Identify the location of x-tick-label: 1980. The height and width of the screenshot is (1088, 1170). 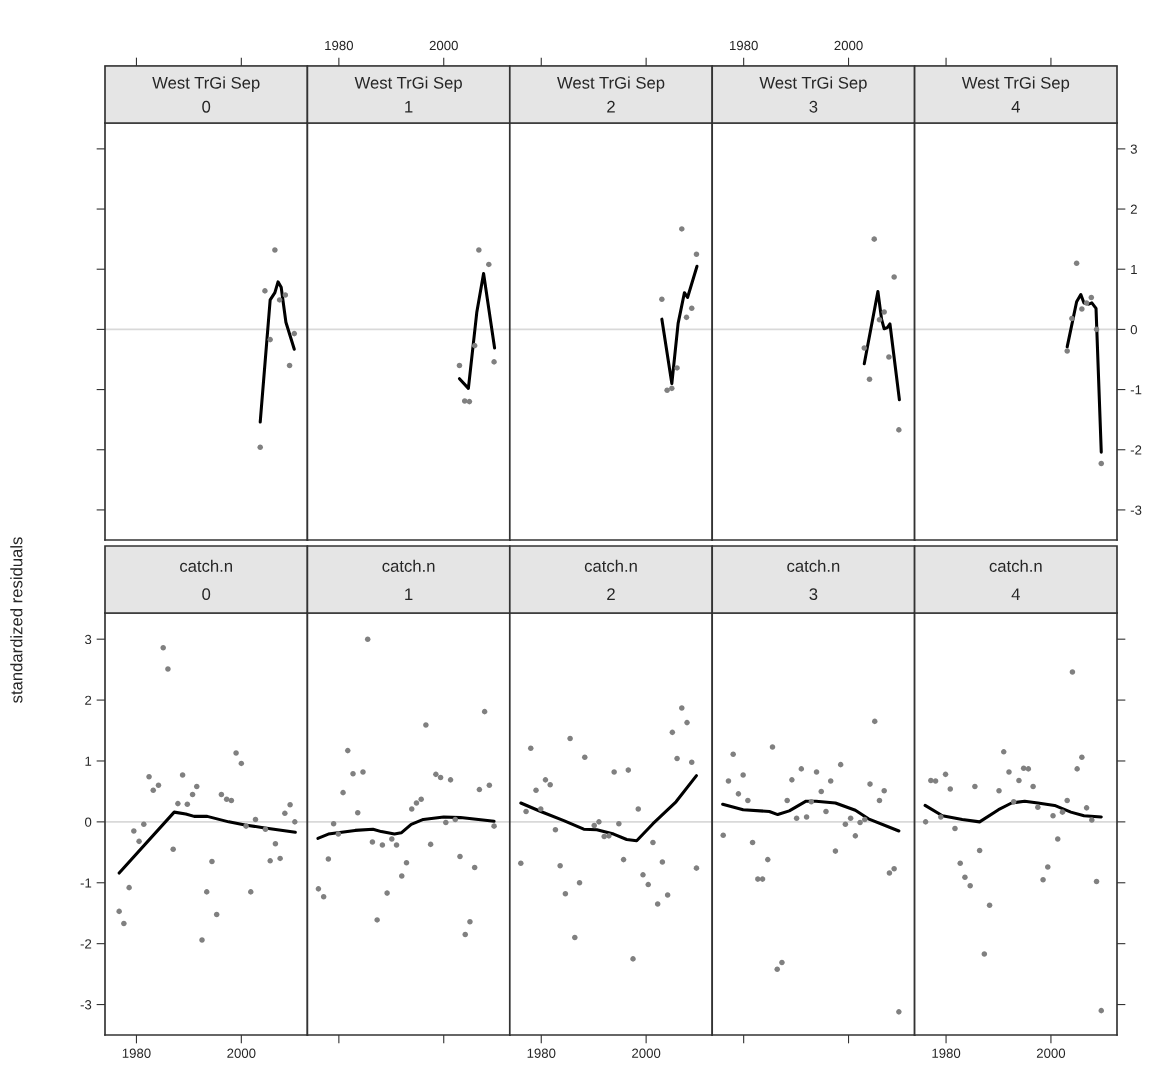
(339, 45).